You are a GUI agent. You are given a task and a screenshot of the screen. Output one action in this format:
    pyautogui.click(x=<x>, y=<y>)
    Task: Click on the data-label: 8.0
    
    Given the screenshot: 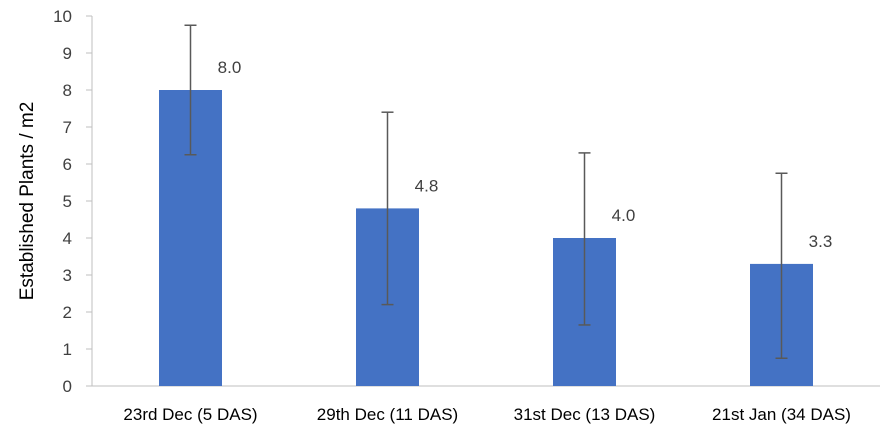 What is the action you would take?
    pyautogui.click(x=230, y=67)
    